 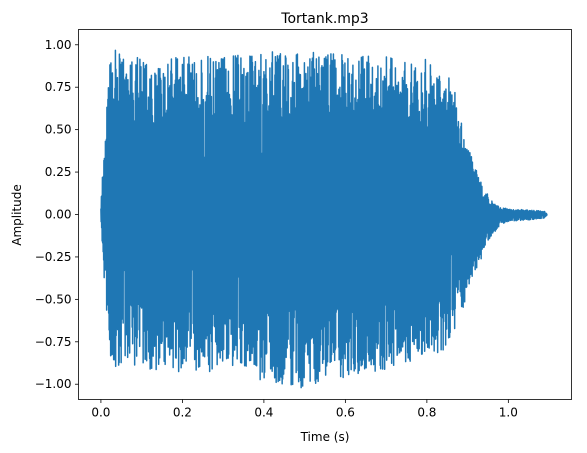 What do you see at coordinates (263, 413) in the screenshot?
I see `x-tick-label: 0.4` at bounding box center [263, 413].